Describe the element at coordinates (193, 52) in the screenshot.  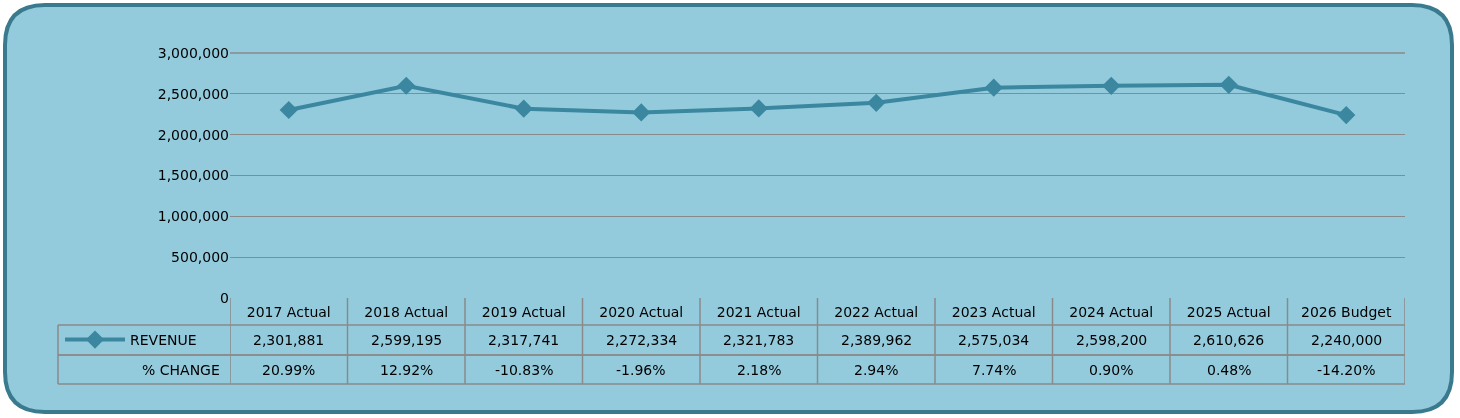
I see `y-tick-label: 3,000,000` at that location.